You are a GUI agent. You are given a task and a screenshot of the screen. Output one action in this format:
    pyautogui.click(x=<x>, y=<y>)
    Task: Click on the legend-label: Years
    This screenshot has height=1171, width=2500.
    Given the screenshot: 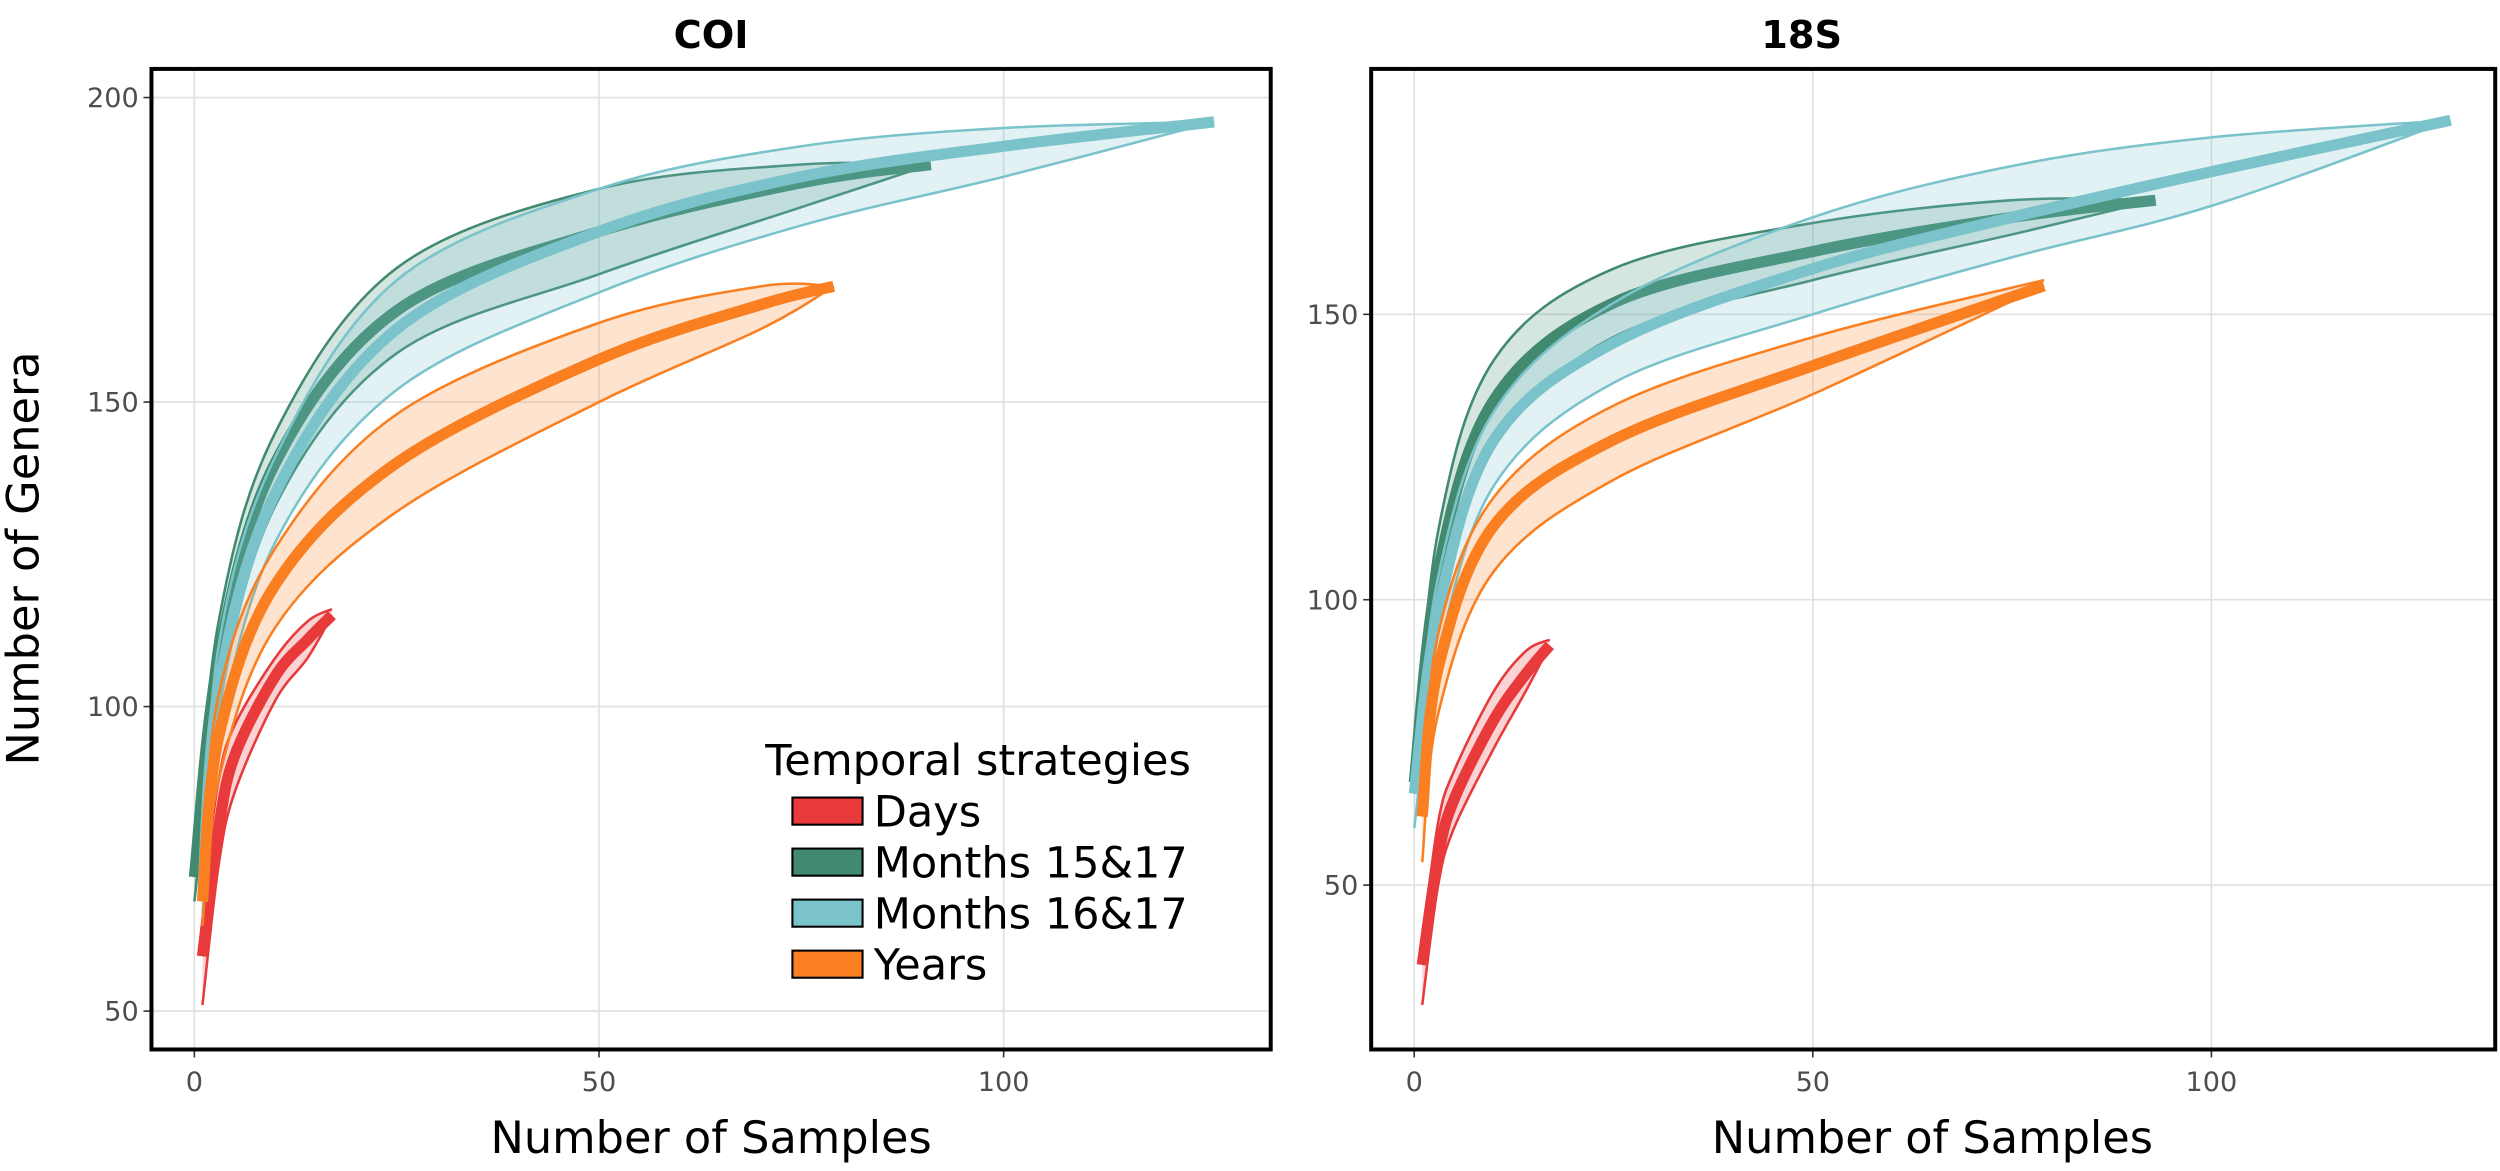 What is the action you would take?
    pyautogui.click(x=930, y=965)
    